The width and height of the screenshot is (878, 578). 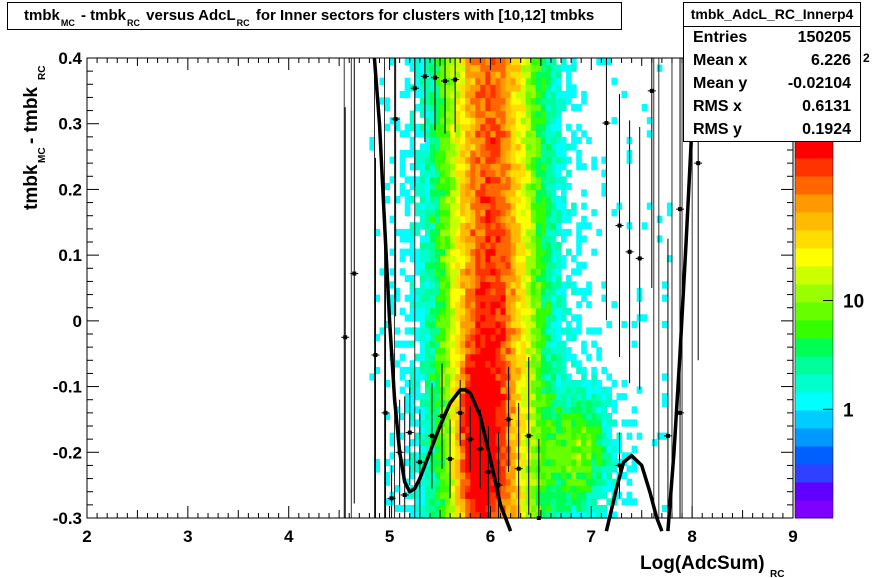 What do you see at coordinates (591, 536) in the screenshot?
I see `x-tick-label: 7` at bounding box center [591, 536].